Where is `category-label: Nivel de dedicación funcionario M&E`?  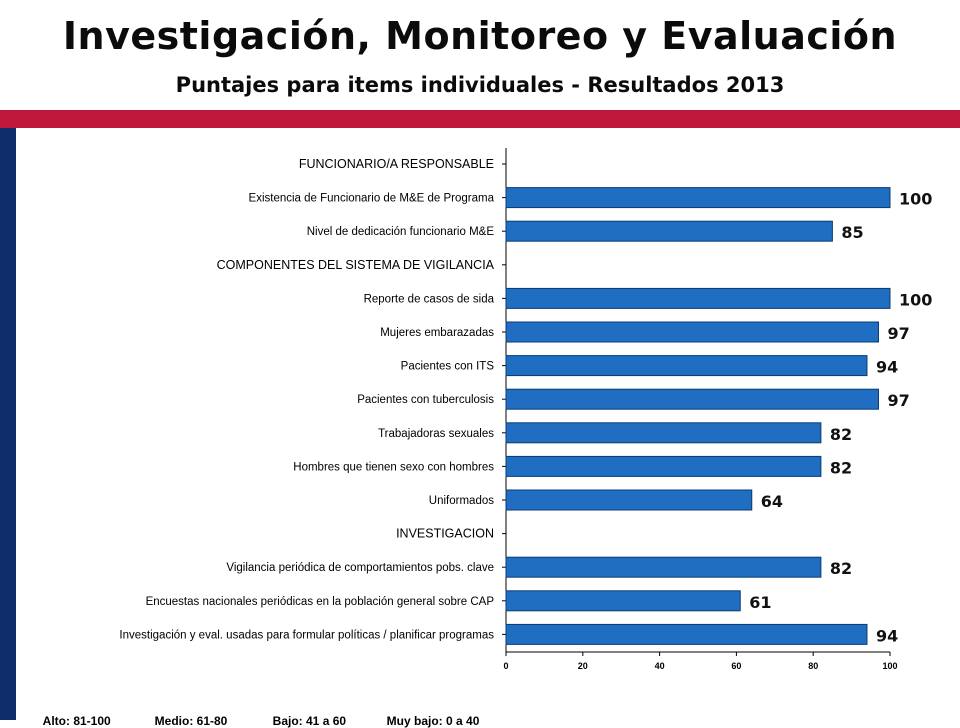
category-label: Nivel de dedicación funcionario M&E is located at coordinates (401, 232).